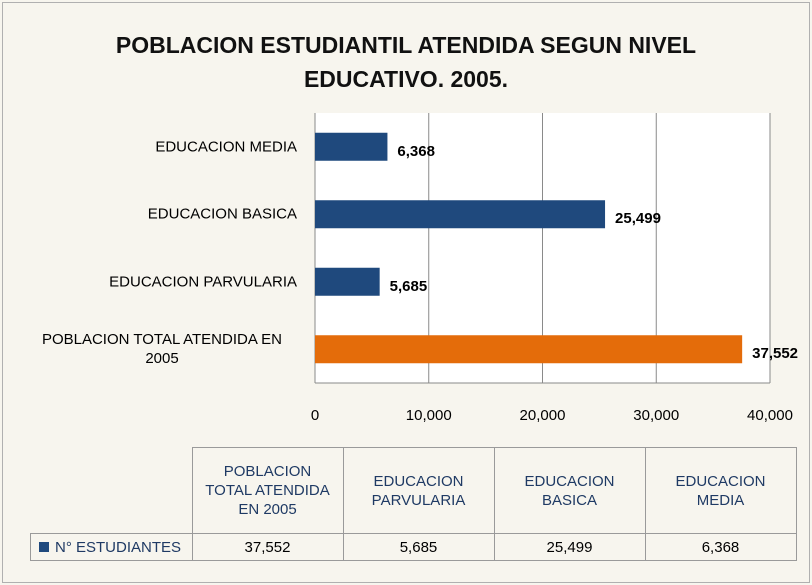  Describe the element at coordinates (720, 547) in the screenshot. I see `table-value: 6,368` at that location.